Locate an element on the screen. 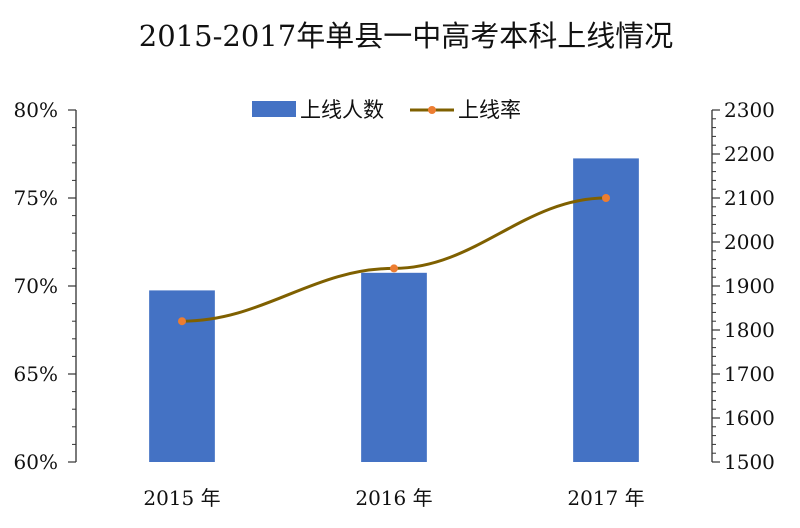 The height and width of the screenshot is (528, 800). category-labels: 2015 年 2016 年 2017 年 is located at coordinates (393, 498).